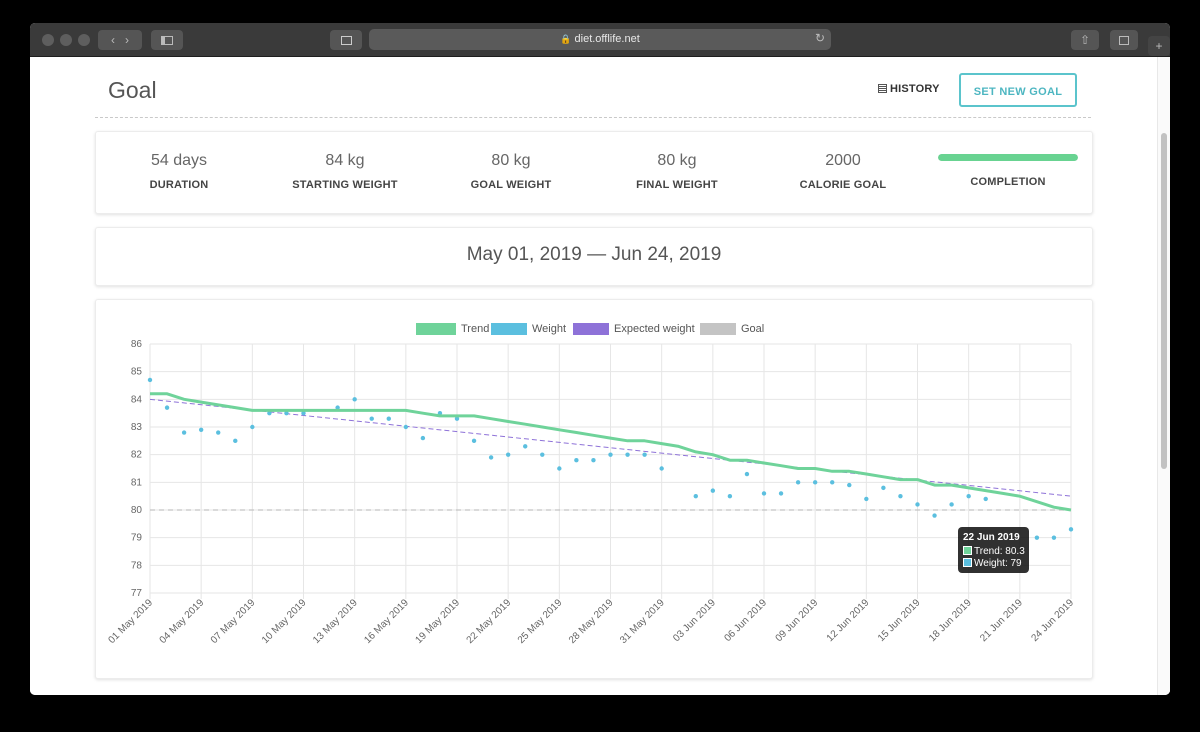 This screenshot has width=1200, height=732. Describe the element at coordinates (127, 40) in the screenshot. I see `chevron-right-icon: ›` at that location.